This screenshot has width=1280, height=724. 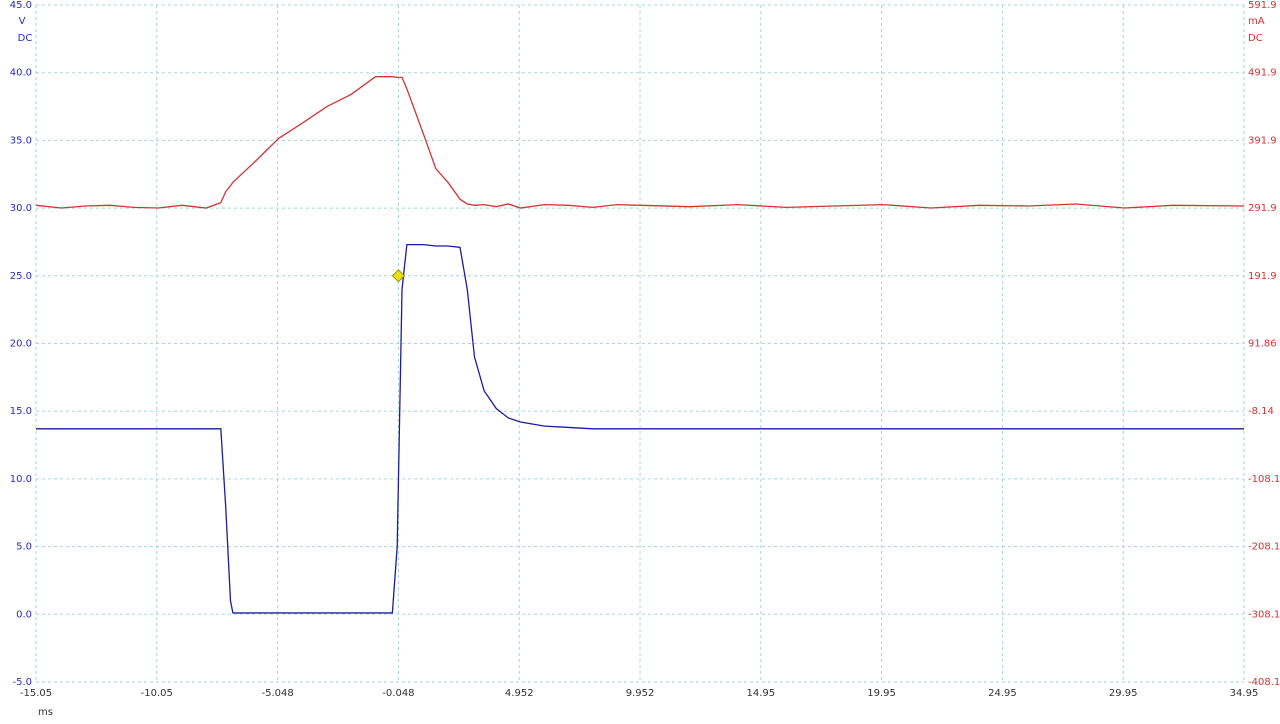 What do you see at coordinates (1255, 38) in the screenshot?
I see `y2-coupling: DC` at bounding box center [1255, 38].